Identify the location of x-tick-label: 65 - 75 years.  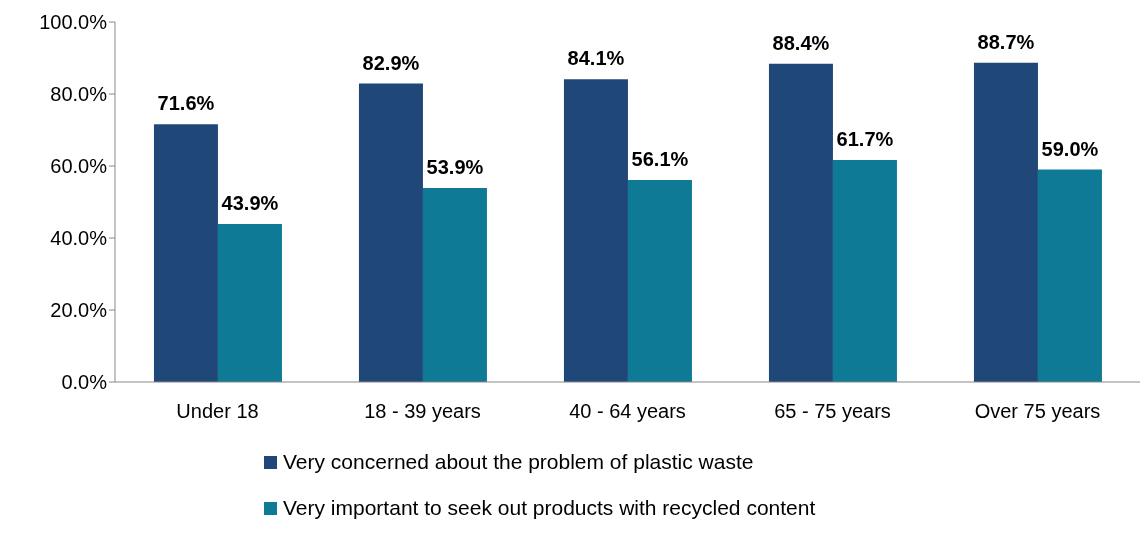
(832, 411).